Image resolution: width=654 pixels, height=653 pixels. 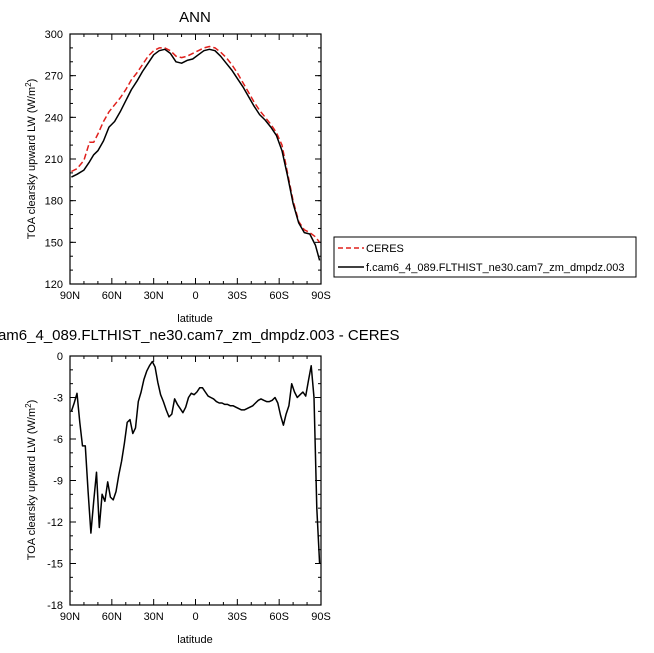 What do you see at coordinates (54, 35) in the screenshot?
I see `y-tick-label: 300` at bounding box center [54, 35].